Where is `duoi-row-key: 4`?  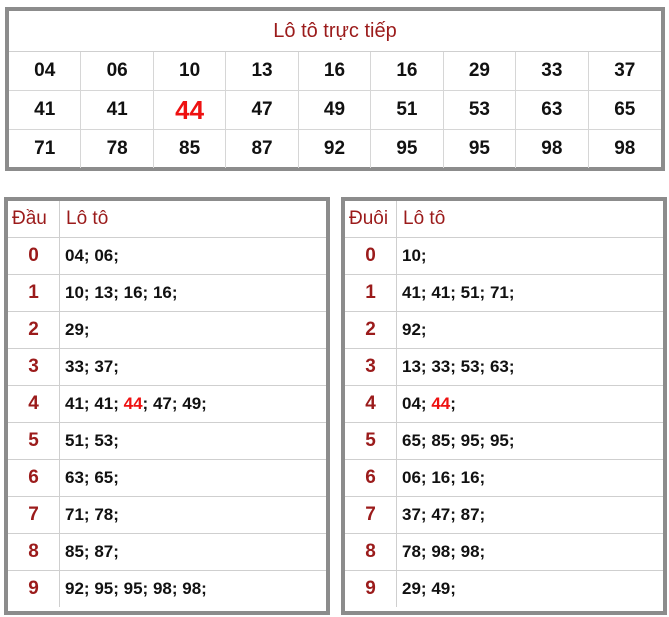
duoi-row-key: 4 is located at coordinates (371, 404).